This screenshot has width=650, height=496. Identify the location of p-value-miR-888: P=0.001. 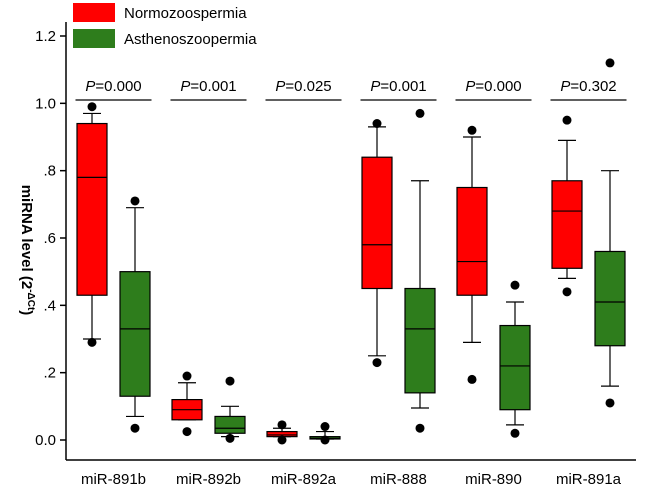
(398, 86).